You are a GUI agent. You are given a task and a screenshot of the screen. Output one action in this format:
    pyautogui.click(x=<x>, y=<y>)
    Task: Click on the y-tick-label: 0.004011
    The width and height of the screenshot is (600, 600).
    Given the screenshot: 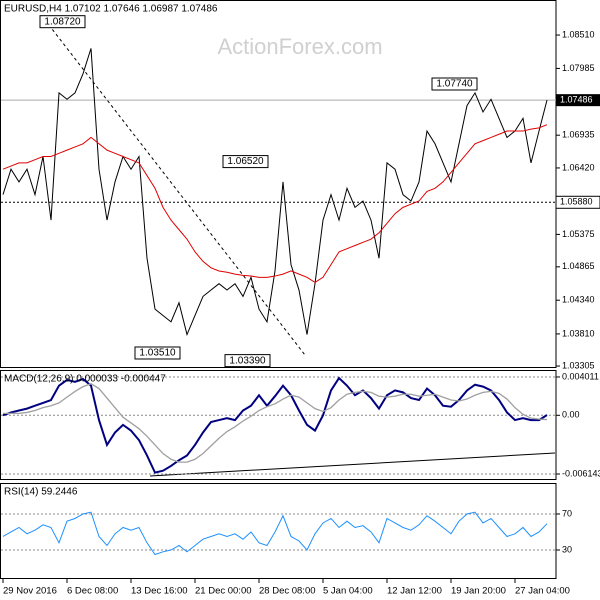 What is the action you would take?
    pyautogui.click(x=580, y=376)
    